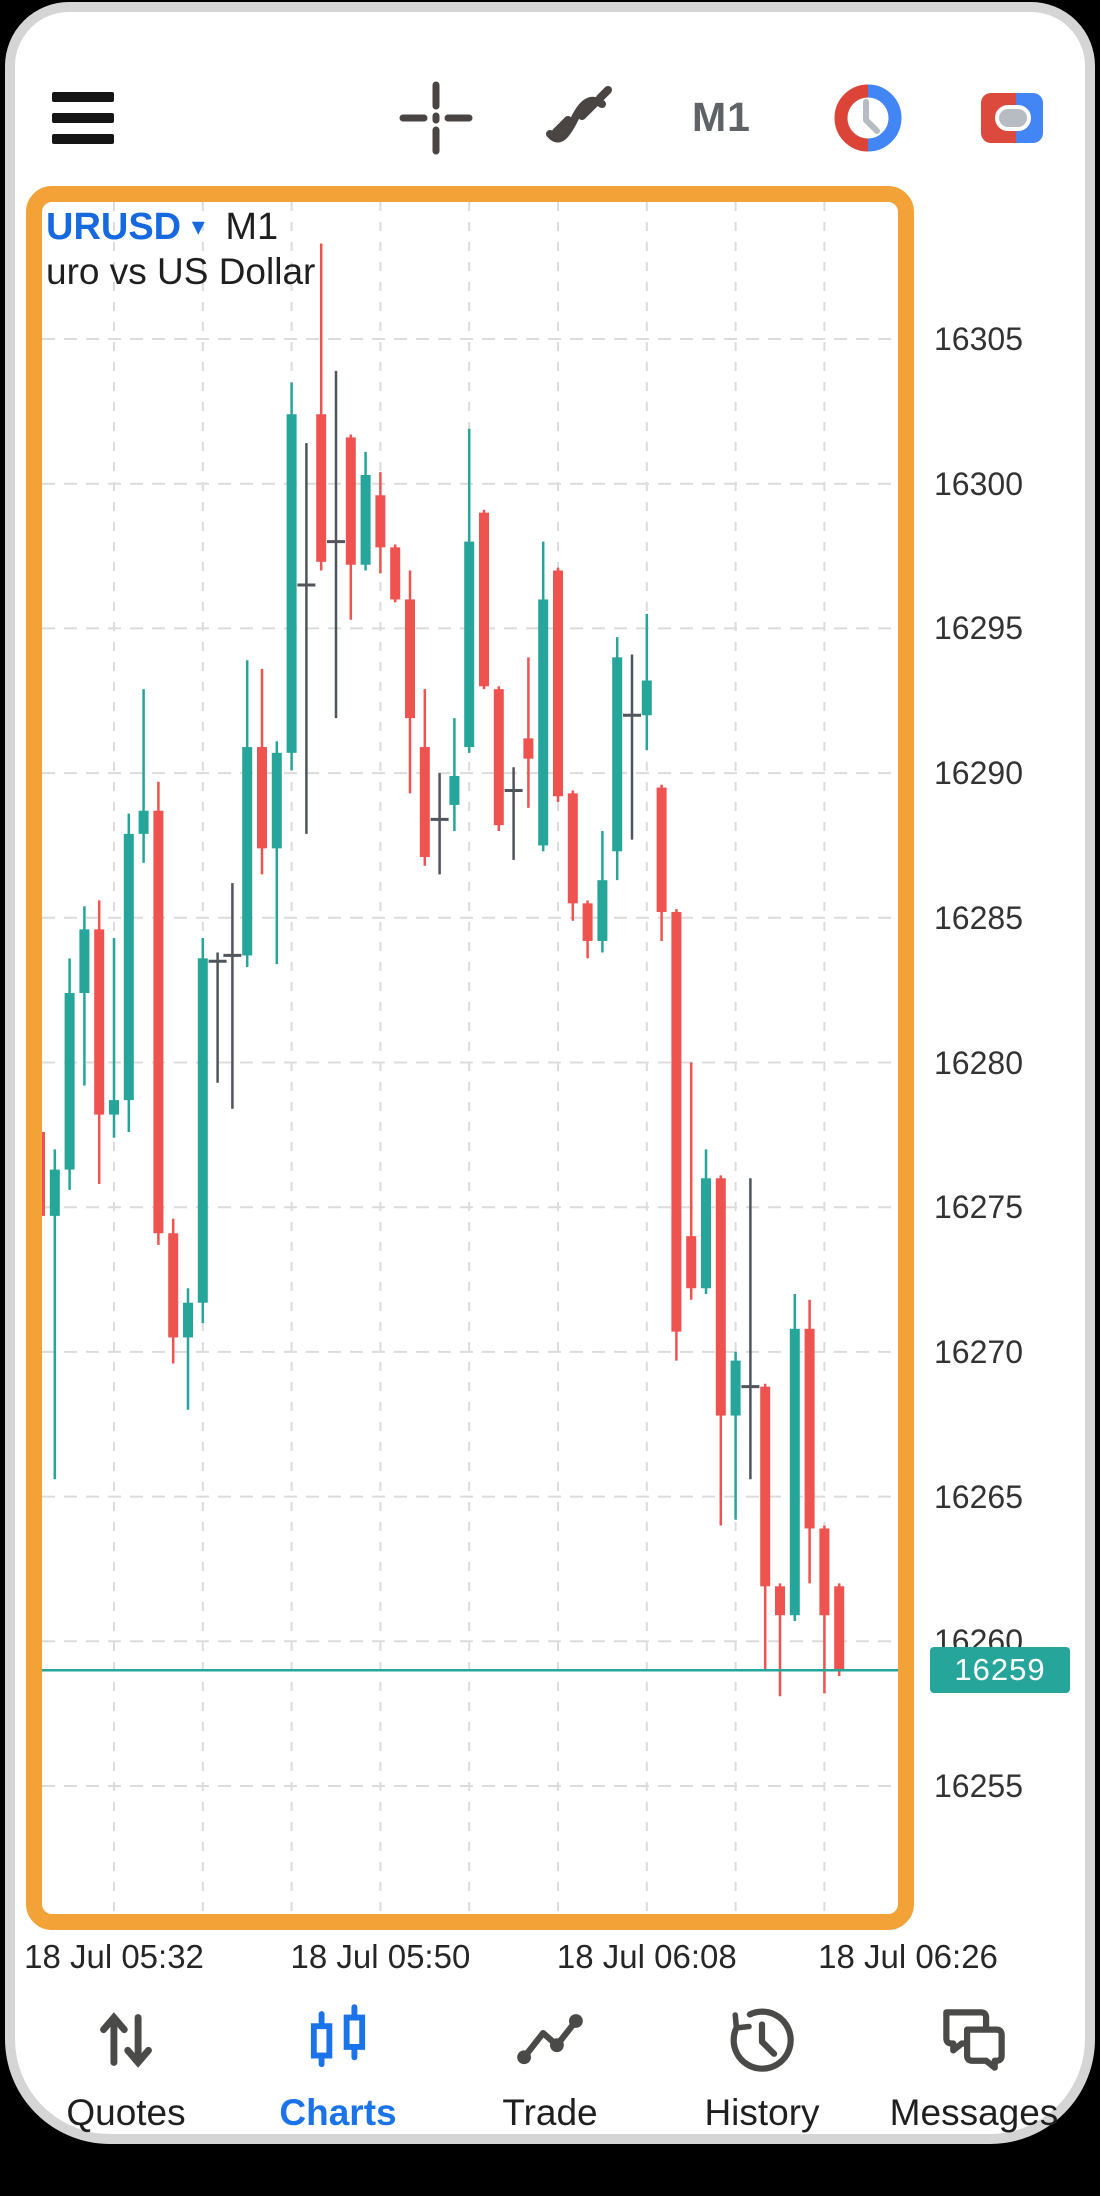 The width and height of the screenshot is (1100, 2196). What do you see at coordinates (180, 249) in the screenshot?
I see `chart-header: URUSD ▾ M1 uro vs US Dollar` at bounding box center [180, 249].